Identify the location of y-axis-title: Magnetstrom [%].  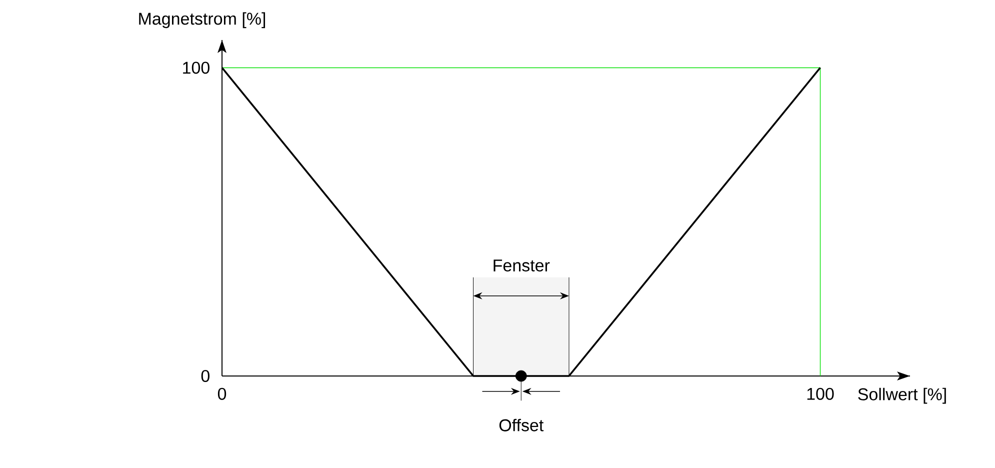
(202, 20).